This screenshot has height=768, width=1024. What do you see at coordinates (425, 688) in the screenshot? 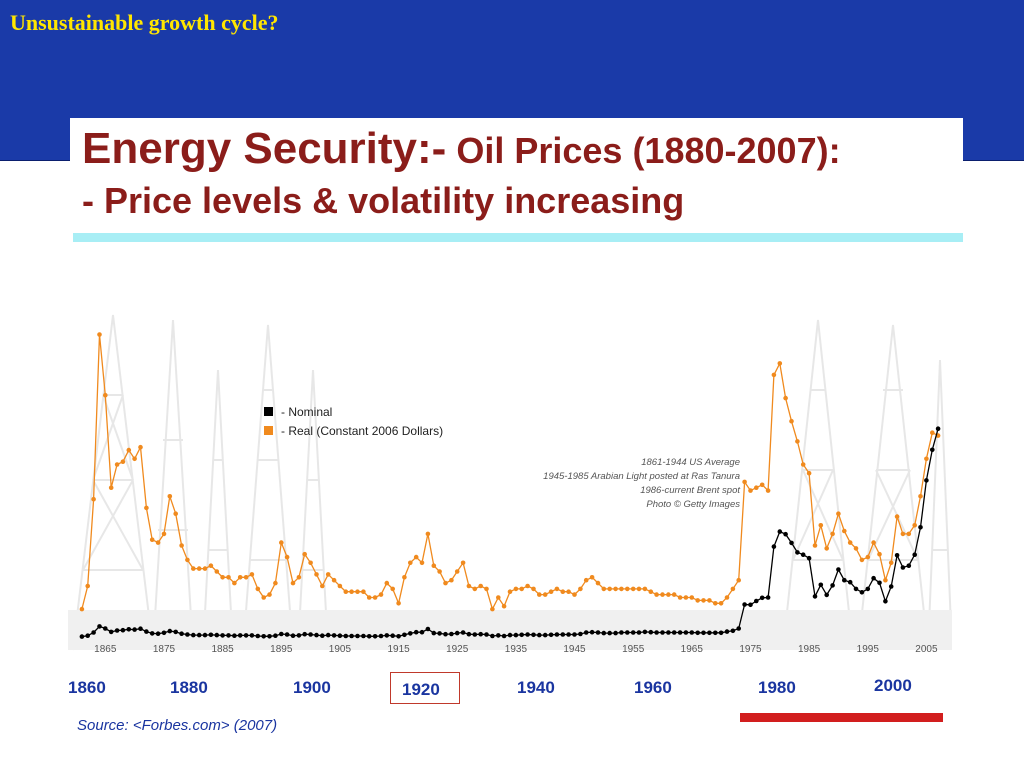
I see `highlight-box-1920` at bounding box center [425, 688].